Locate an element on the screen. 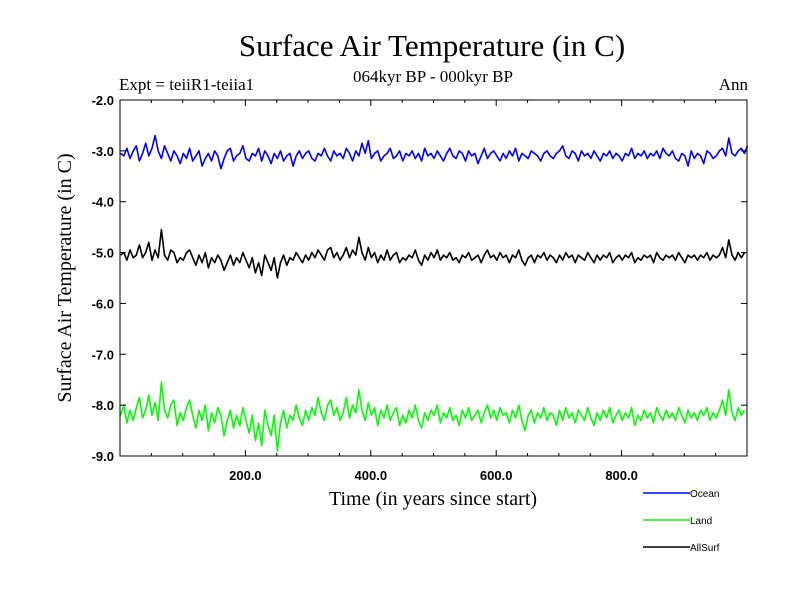 Image resolution: width=800 pixels, height=600 pixels. x-axis-label: Time (in years since start) is located at coordinates (433, 499).